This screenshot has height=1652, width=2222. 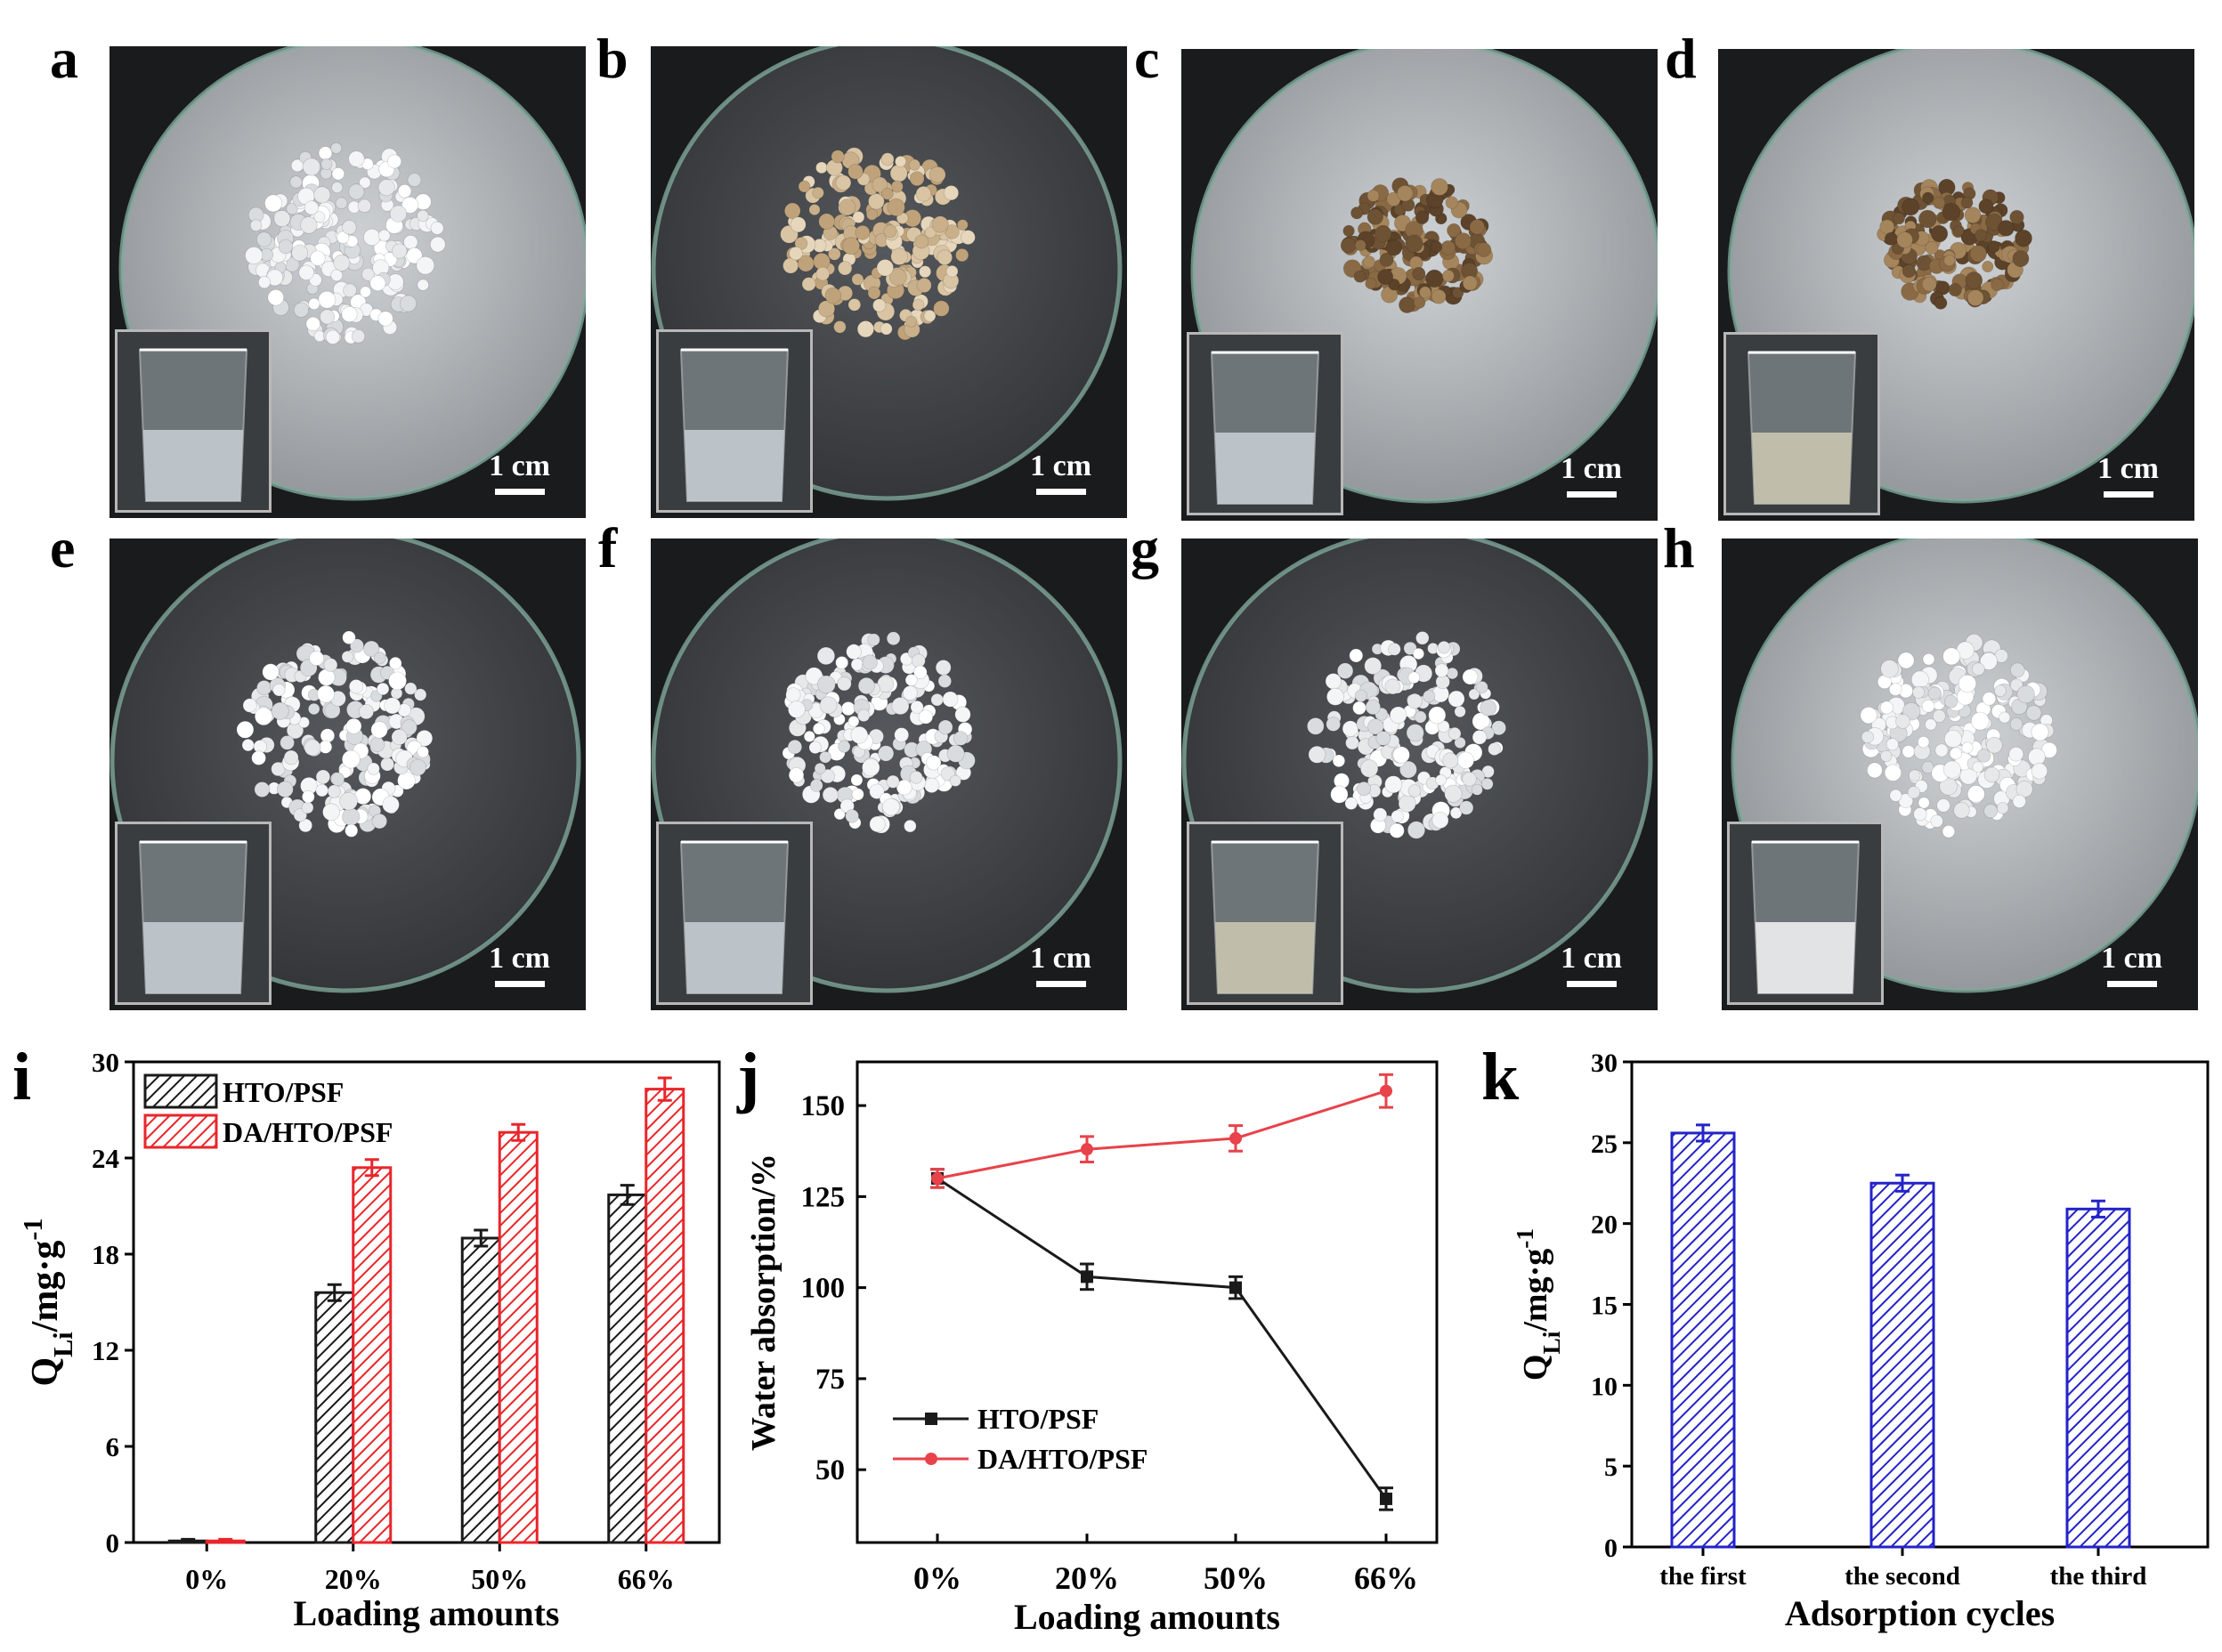 What do you see at coordinates (1960, 774) in the screenshot?
I see `photo-h: 1 cm` at bounding box center [1960, 774].